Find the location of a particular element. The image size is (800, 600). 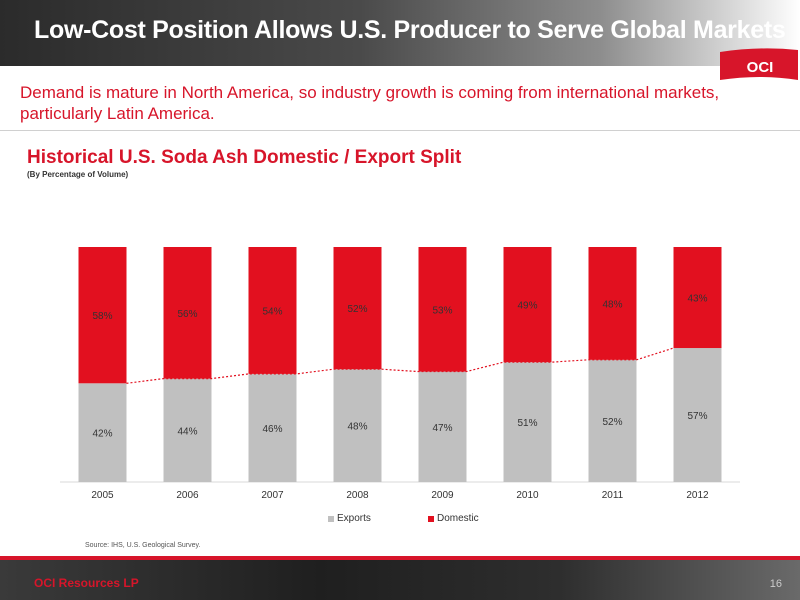

logo-text: OCI is located at coordinates (760, 67).